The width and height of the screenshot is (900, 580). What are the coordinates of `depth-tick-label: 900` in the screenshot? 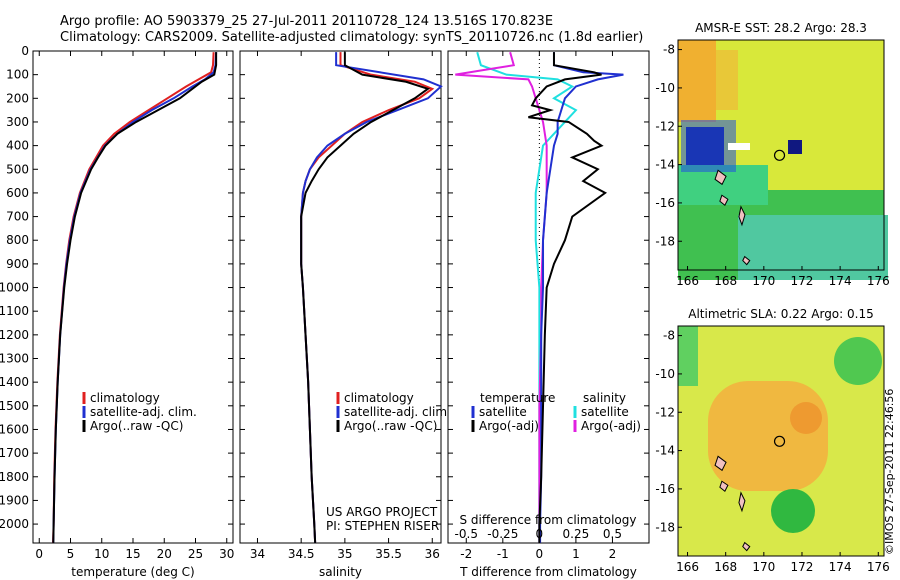 It's located at (17, 264).